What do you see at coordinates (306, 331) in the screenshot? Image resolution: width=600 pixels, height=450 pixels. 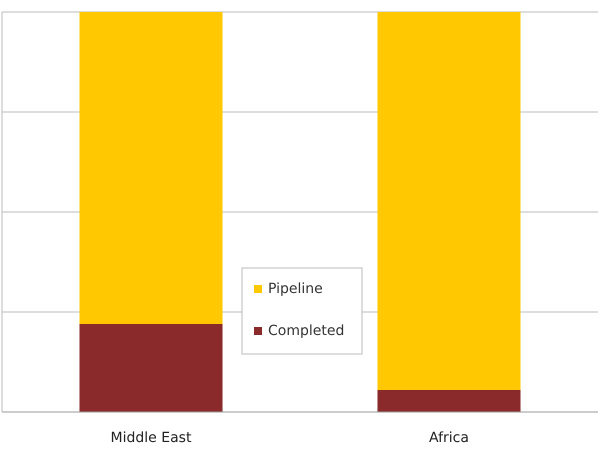 I see `legend-label: Completed` at bounding box center [306, 331].